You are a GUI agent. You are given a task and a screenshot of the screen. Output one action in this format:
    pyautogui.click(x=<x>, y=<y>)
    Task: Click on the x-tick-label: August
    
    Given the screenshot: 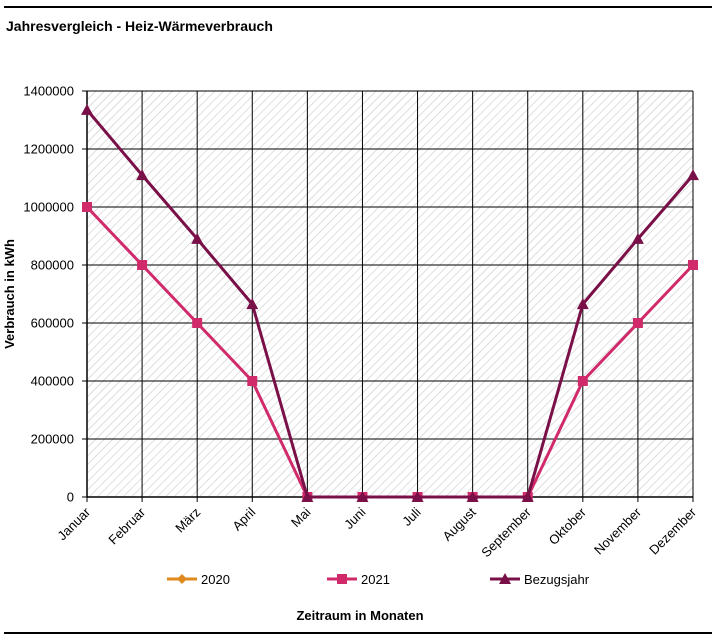 What is the action you would take?
    pyautogui.click(x=459, y=523)
    